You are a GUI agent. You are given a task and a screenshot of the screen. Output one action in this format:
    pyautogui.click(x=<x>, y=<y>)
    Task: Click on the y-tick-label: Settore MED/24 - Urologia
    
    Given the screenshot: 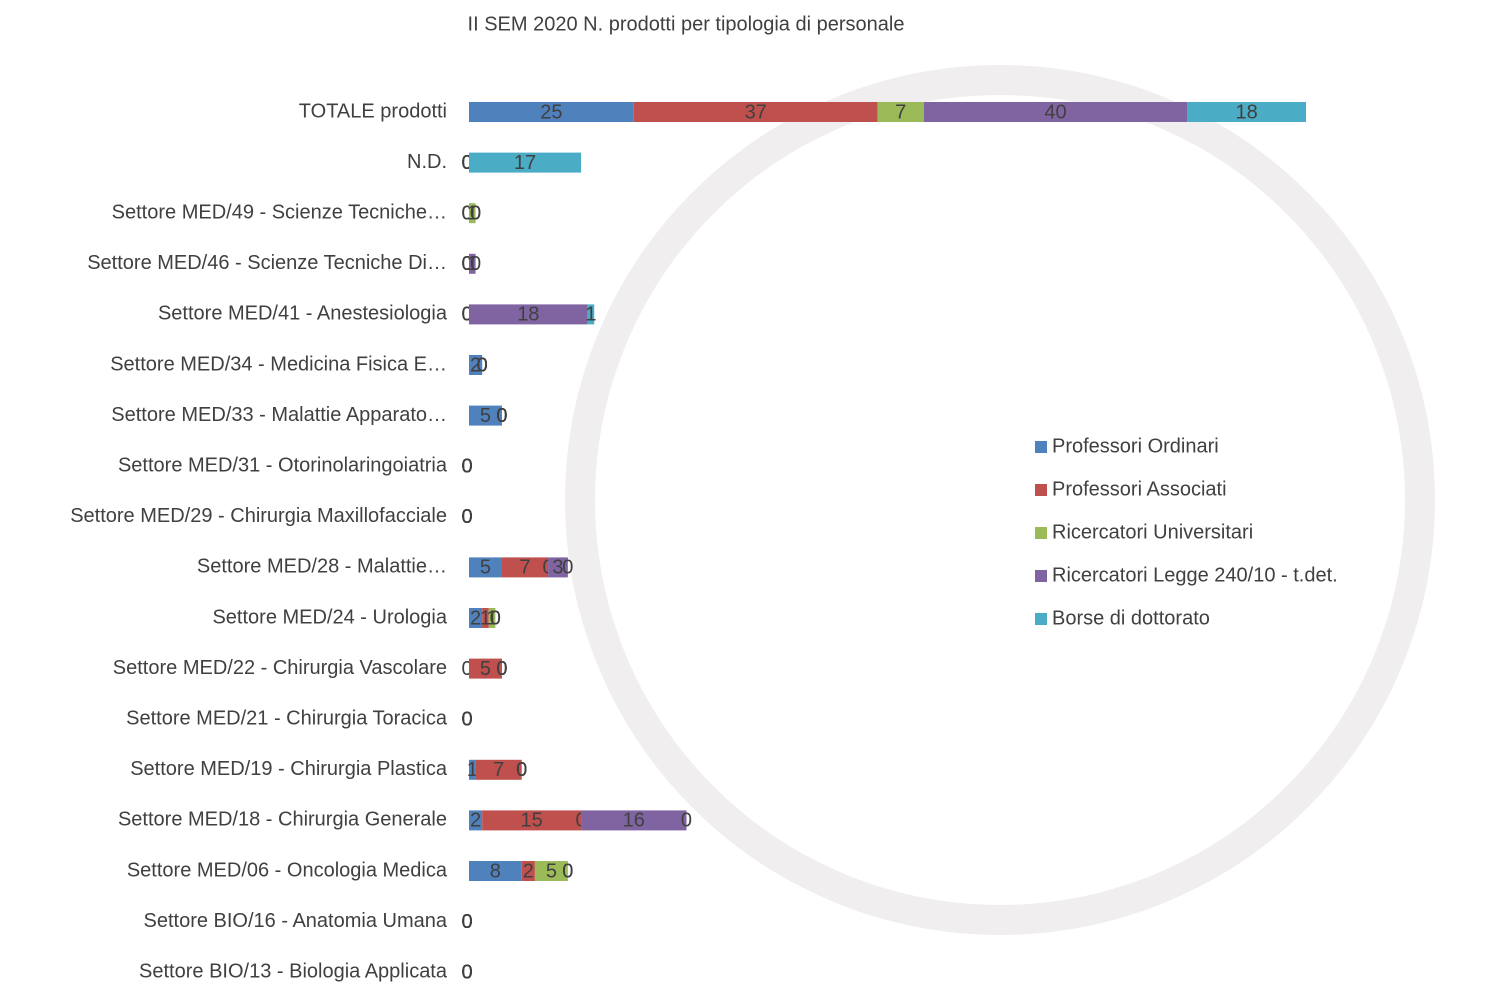 What is the action you would take?
    pyautogui.click(x=329, y=617)
    